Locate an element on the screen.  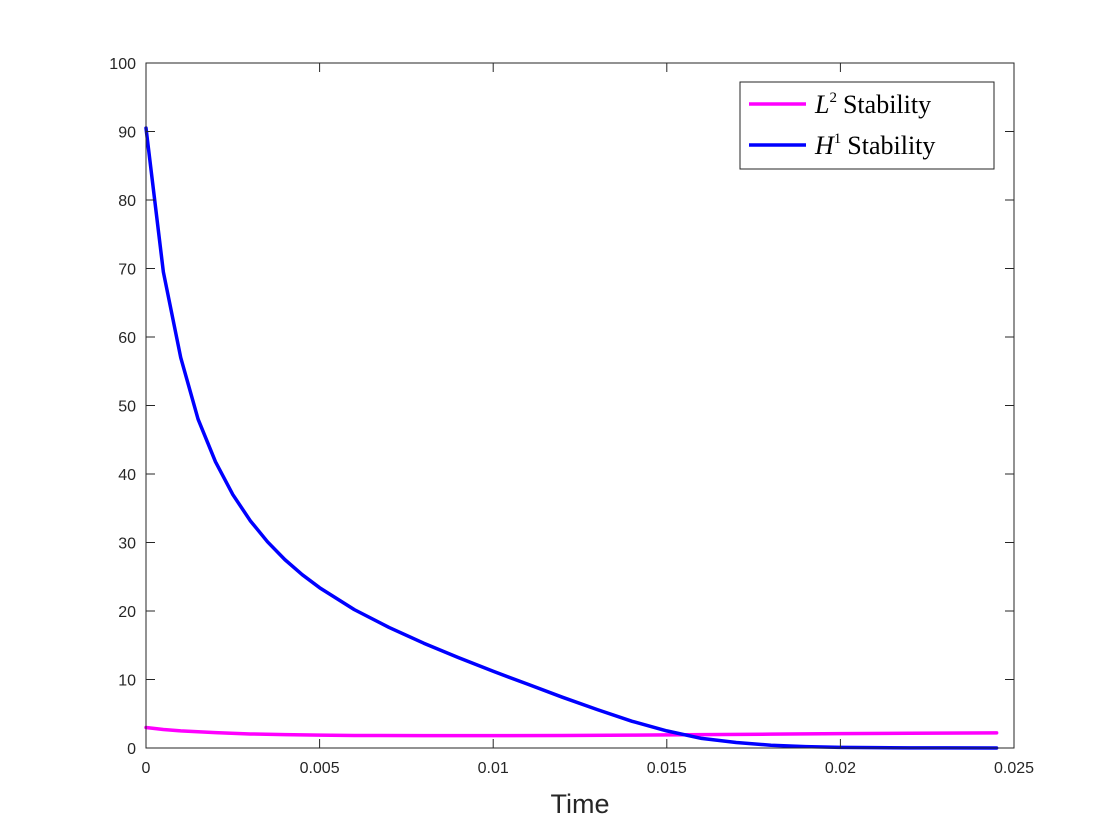
x-axis-title: Time is located at coordinates (580, 804).